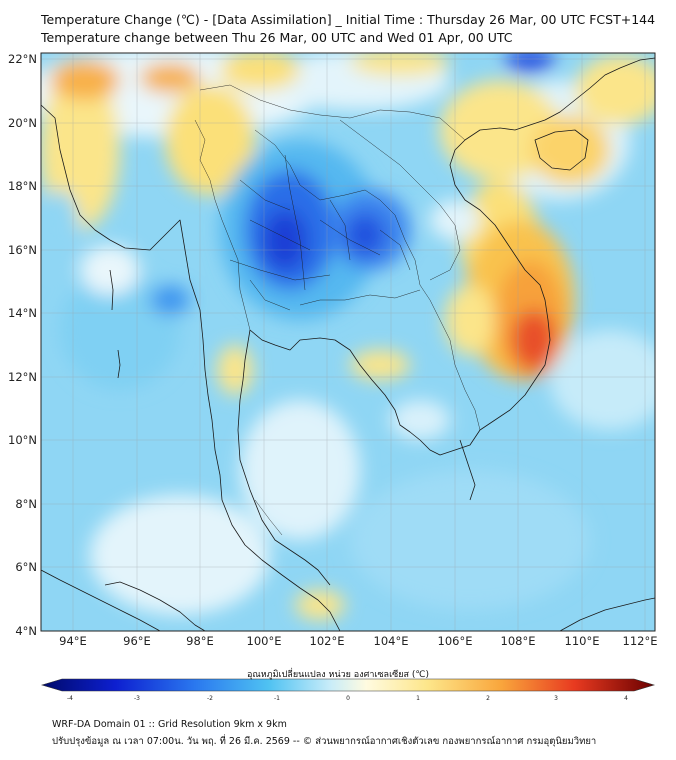 Image resolution: width=676 pixels, height=760 pixels. I want to click on colorbar-tick: 2, so click(488, 698).